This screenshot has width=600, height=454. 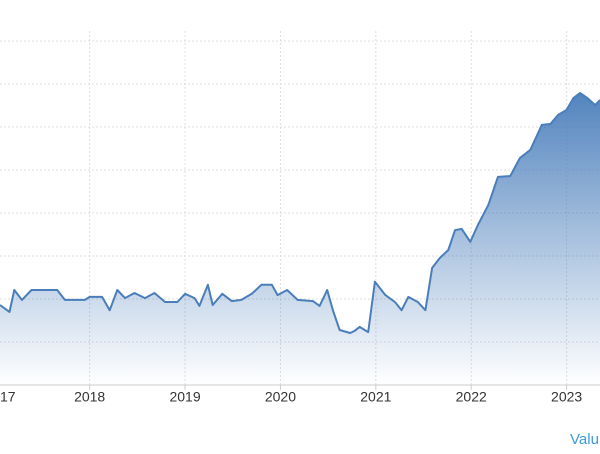 What do you see at coordinates (471, 397) in the screenshot?
I see `x-tick-label: 2022` at bounding box center [471, 397].